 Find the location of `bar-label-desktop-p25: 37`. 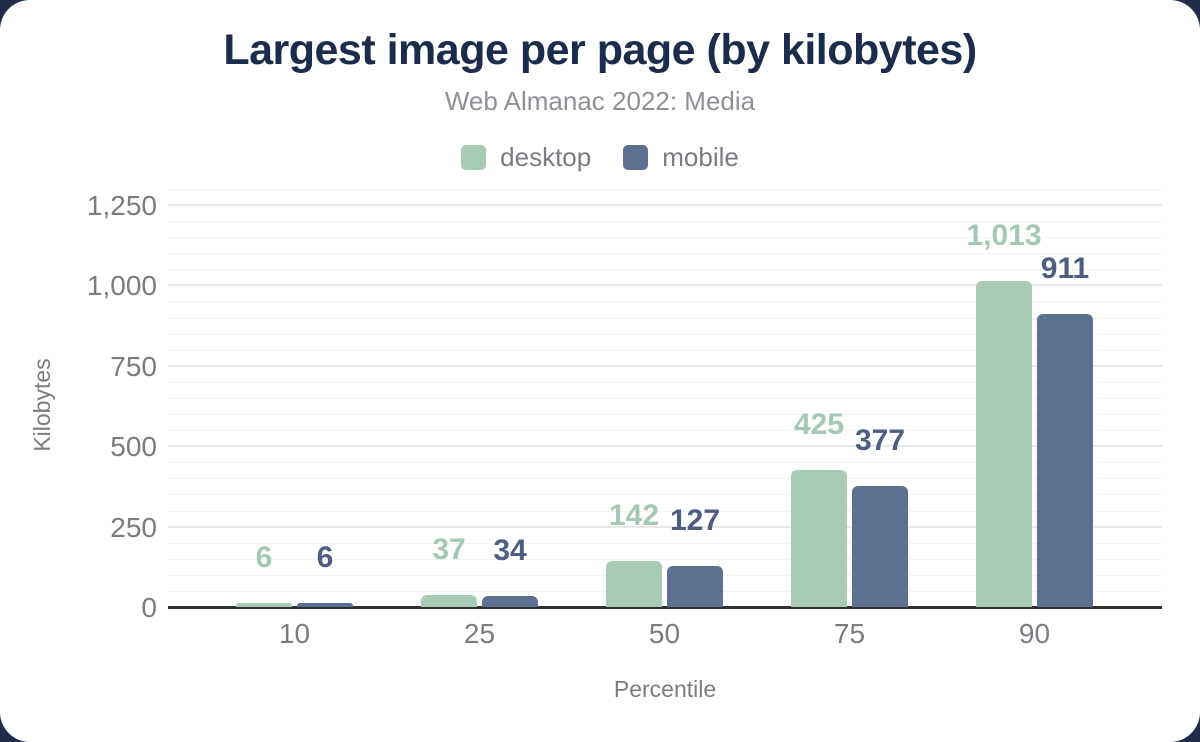

bar-label-desktop-p25: 37 is located at coordinates (449, 550).